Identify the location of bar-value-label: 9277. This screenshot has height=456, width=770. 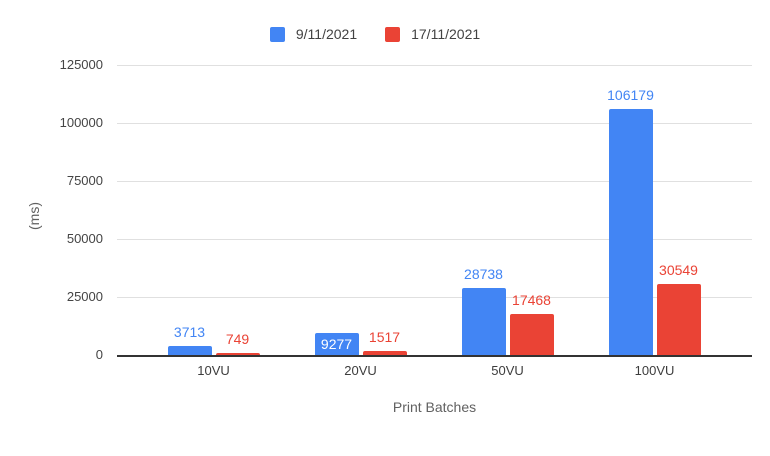
(336, 344).